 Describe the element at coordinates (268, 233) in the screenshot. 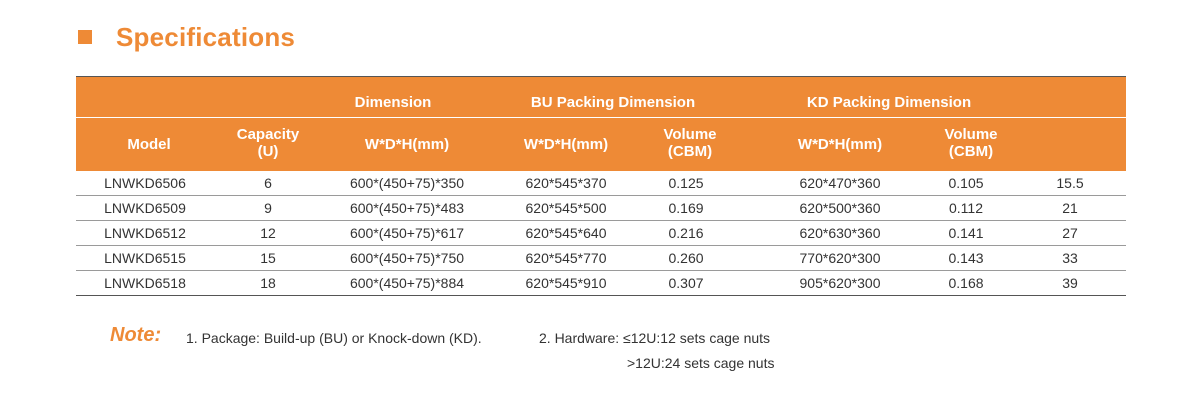

I see `cell-capacity: 12` at that location.